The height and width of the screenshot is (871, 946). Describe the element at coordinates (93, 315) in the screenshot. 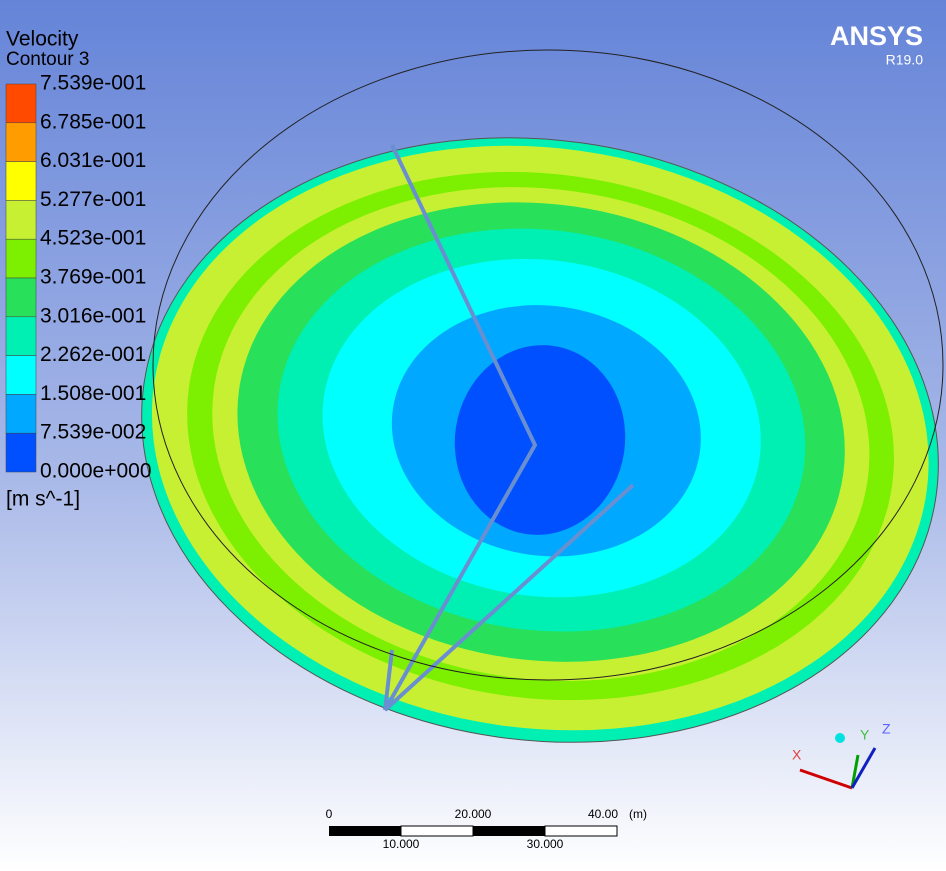

I see `legend-label: 3.016e-001` at that location.